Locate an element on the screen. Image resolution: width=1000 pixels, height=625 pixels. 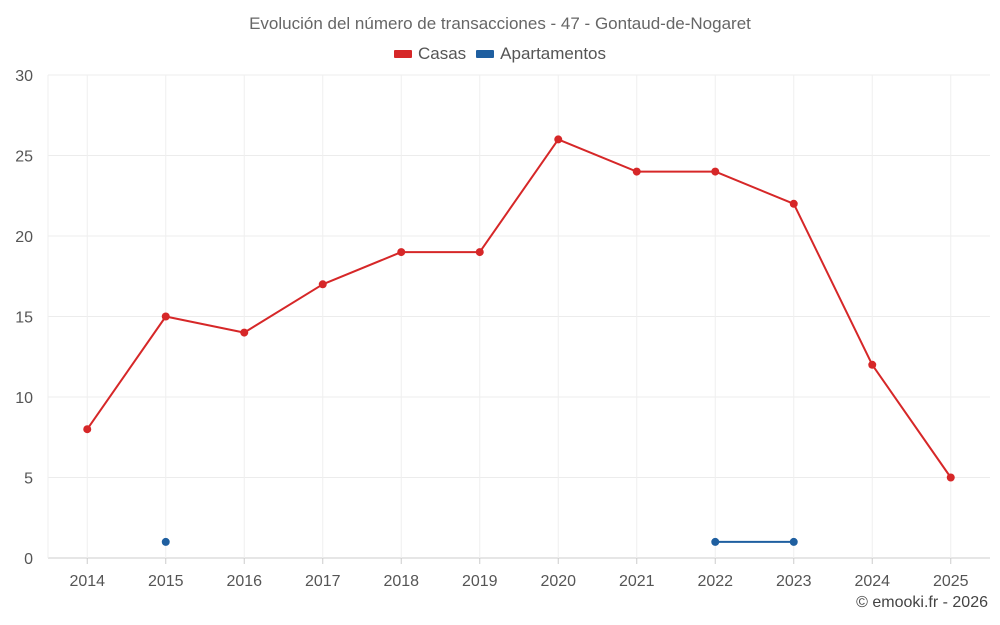
data-point-casas-2021 is located at coordinates (636, 171).